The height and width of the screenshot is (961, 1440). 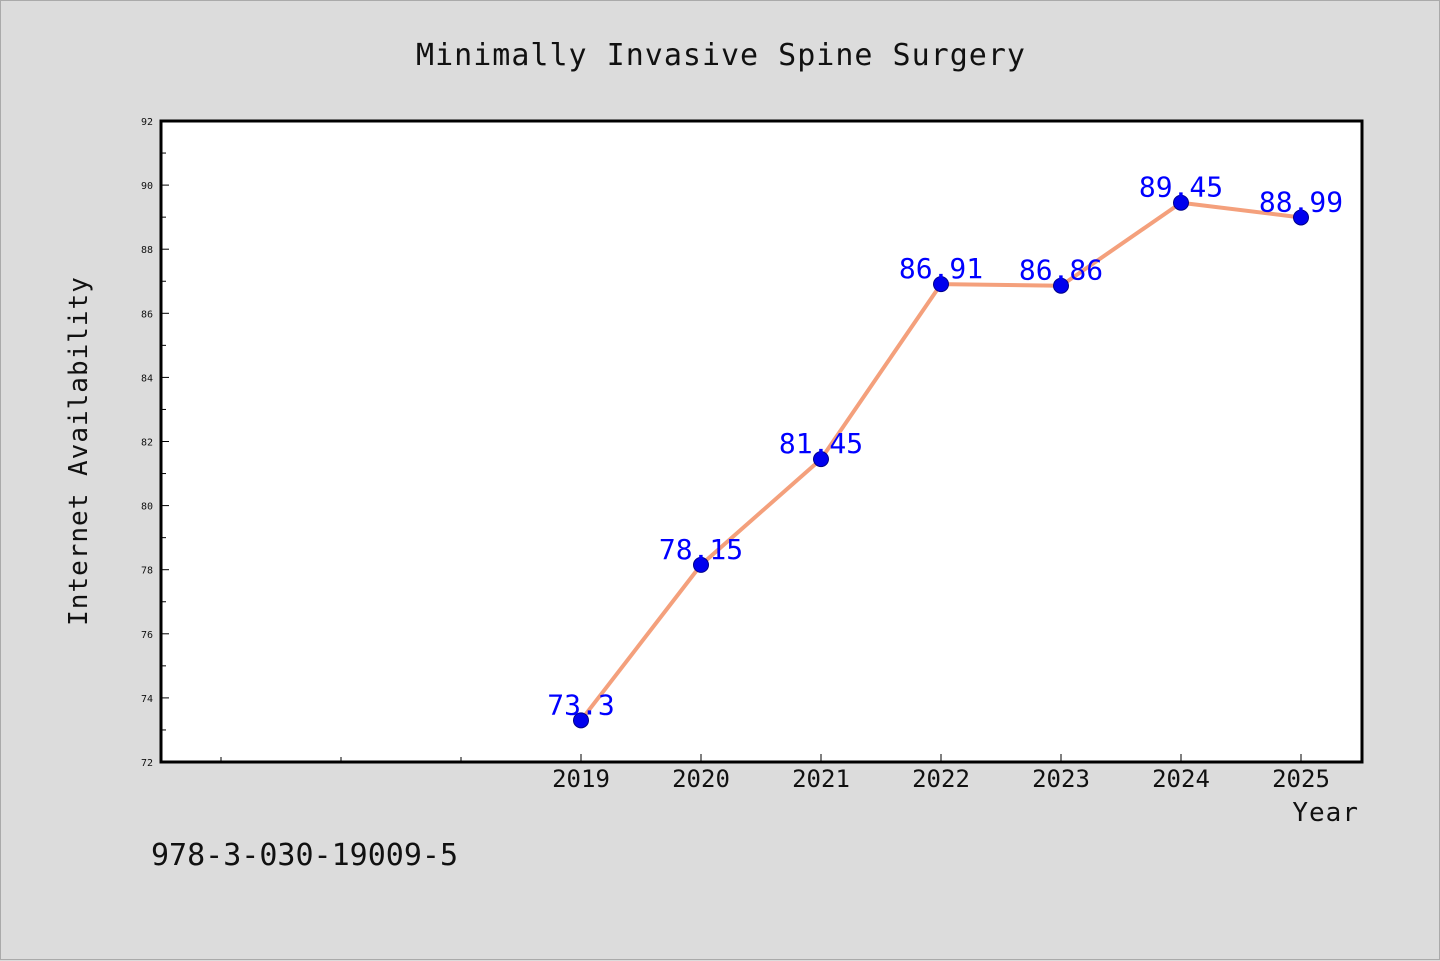 What do you see at coordinates (79, 451) in the screenshot?
I see `y-axis-label: Internet Availability` at bounding box center [79, 451].